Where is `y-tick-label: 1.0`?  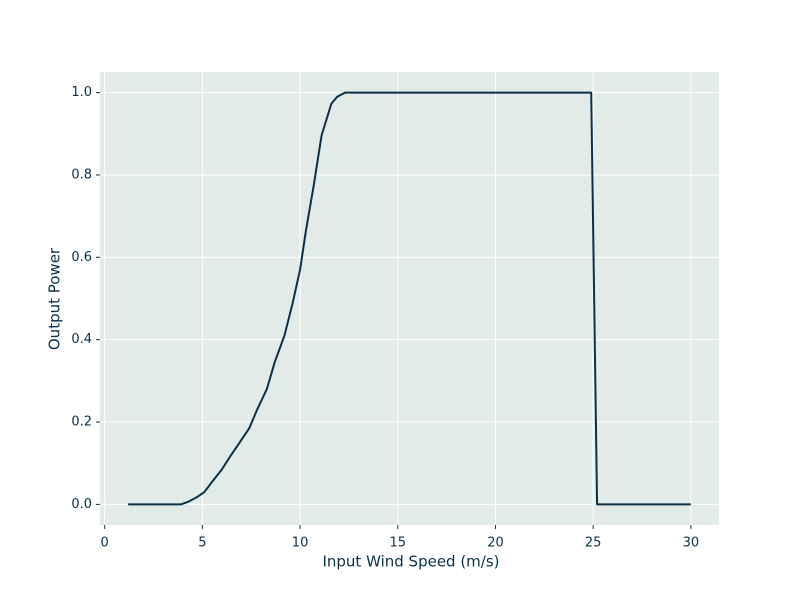
y-tick-label: 1.0 is located at coordinates (81, 92).